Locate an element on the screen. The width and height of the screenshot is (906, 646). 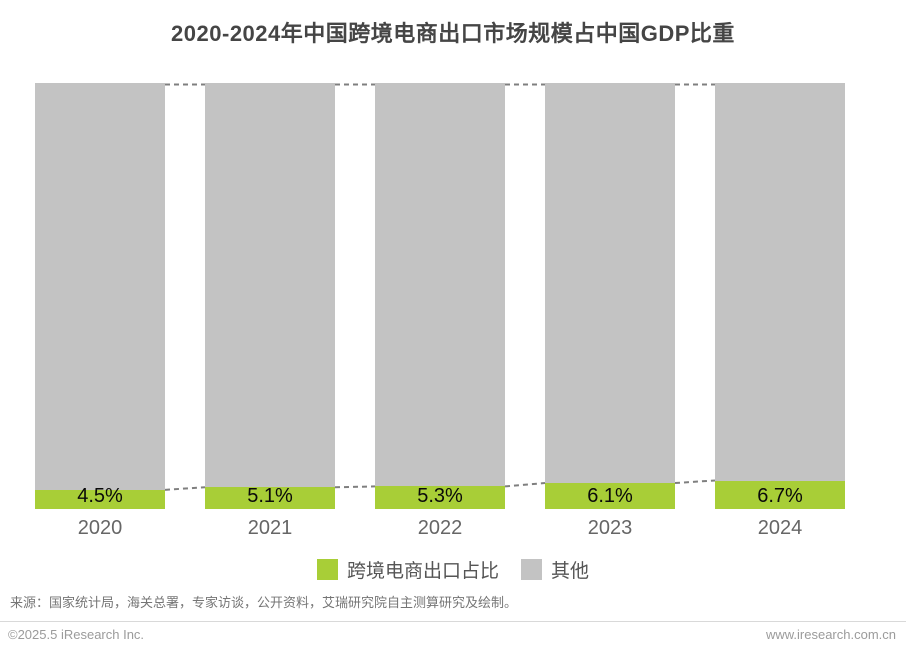
bar-segment-export-share-2024 is located at coordinates (780, 494).